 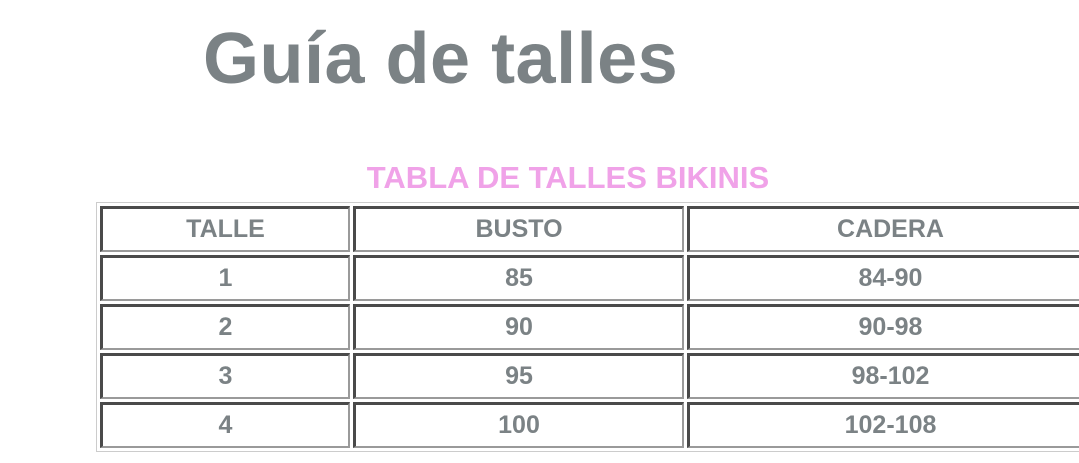 I want to click on table-header-row: TALLE BUSTO CADERA, so click(x=589, y=229).